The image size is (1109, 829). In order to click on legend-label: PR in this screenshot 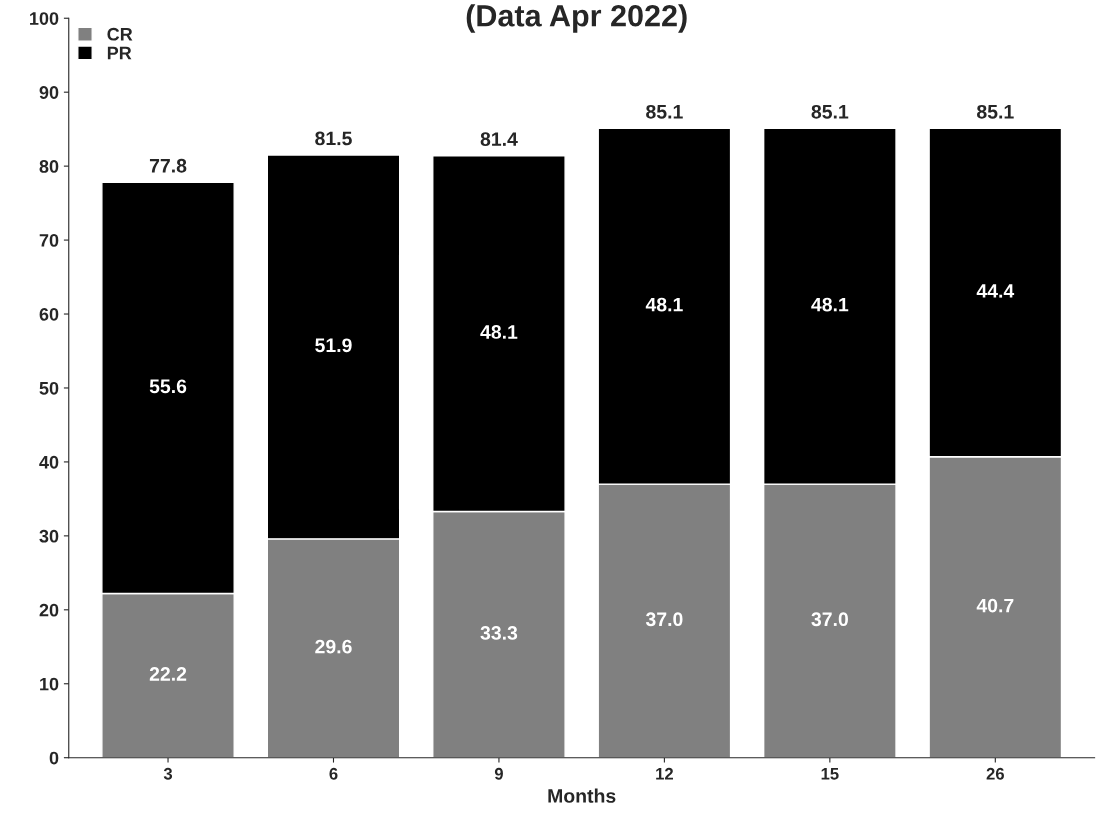, I will do `click(119, 53)`.